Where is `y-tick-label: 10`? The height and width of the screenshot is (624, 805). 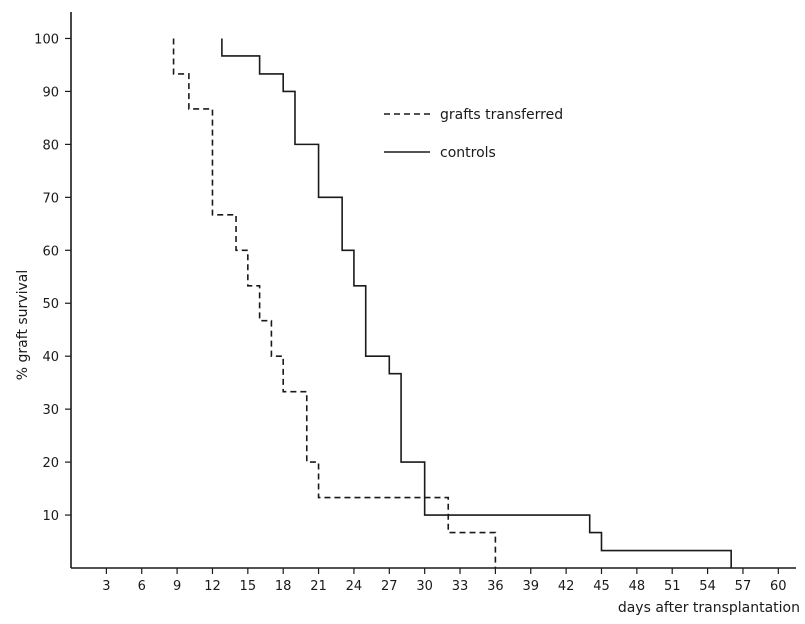
y-tick-label: 10 is located at coordinates (50, 516).